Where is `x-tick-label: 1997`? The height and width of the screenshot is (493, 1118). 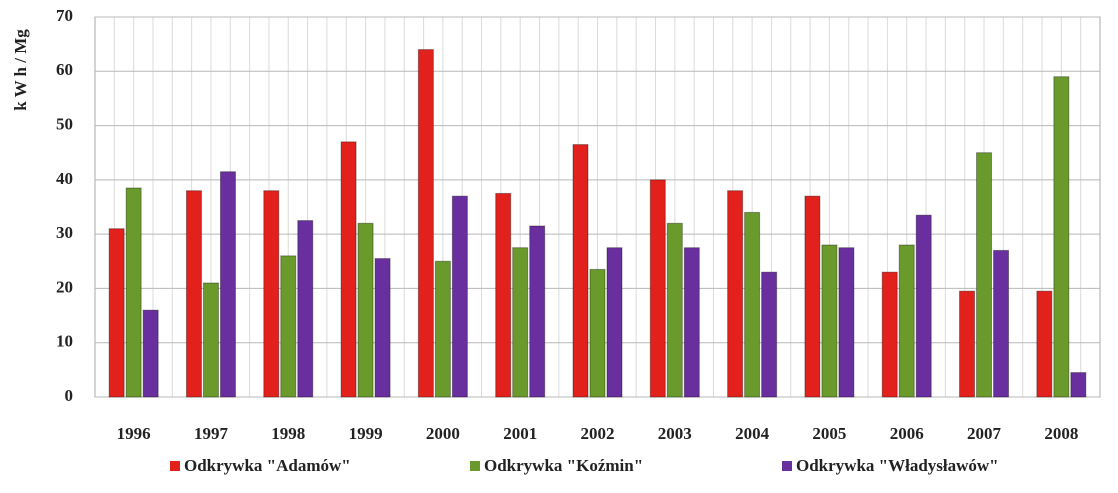
x-tick-label: 1997 is located at coordinates (211, 433).